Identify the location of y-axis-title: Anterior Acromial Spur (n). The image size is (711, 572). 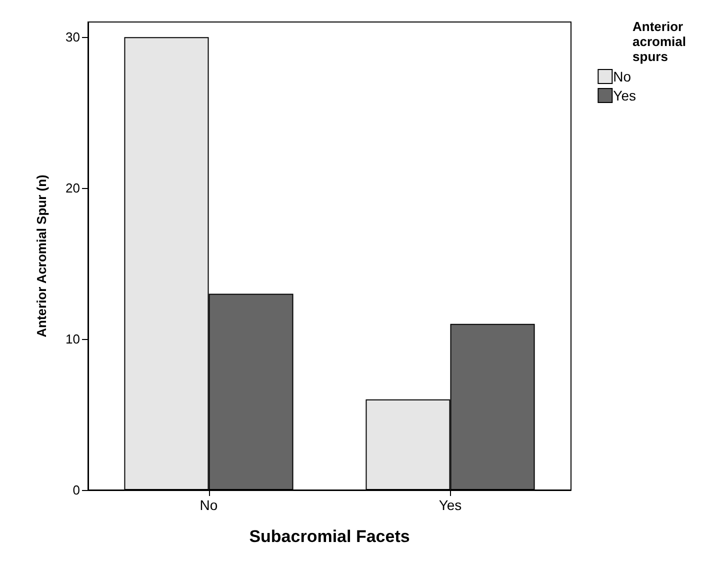
(41, 256).